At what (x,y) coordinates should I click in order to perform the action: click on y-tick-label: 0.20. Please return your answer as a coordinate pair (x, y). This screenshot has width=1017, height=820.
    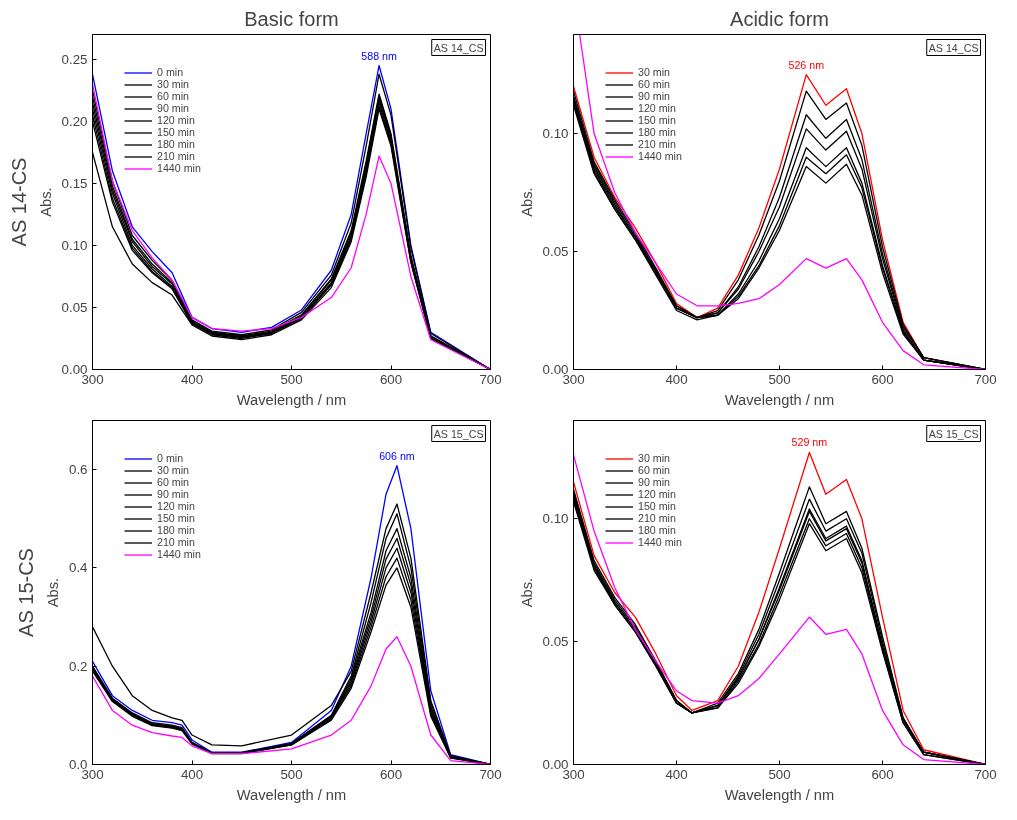
    Looking at the image, I should click on (74, 121).